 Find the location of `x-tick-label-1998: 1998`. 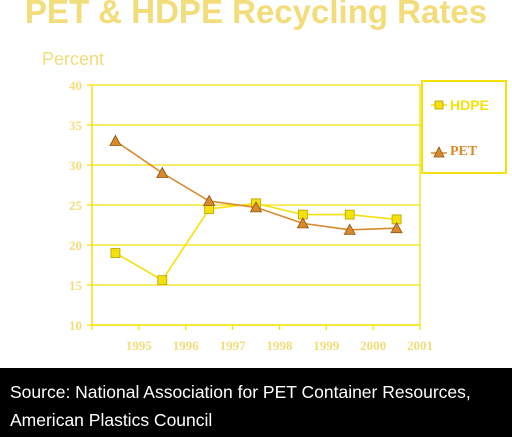

x-tick-label-1998: 1998 is located at coordinates (279, 345).